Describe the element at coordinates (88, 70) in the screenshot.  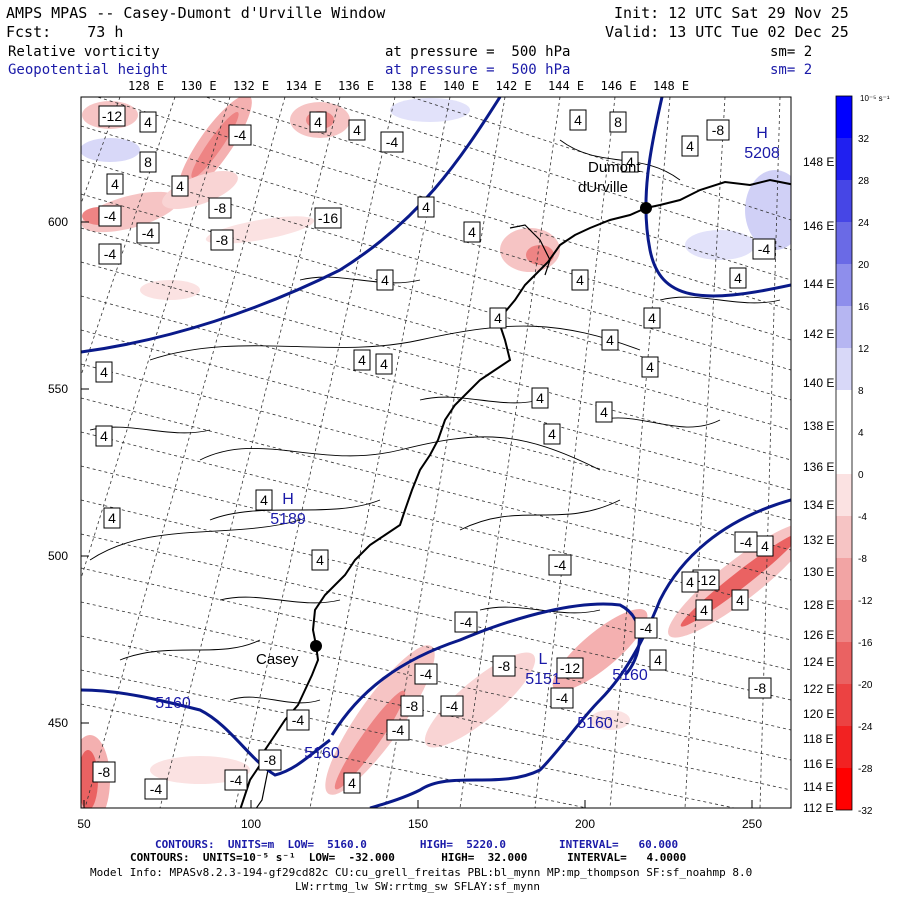
I see `field2-name: Geopotential height` at that location.